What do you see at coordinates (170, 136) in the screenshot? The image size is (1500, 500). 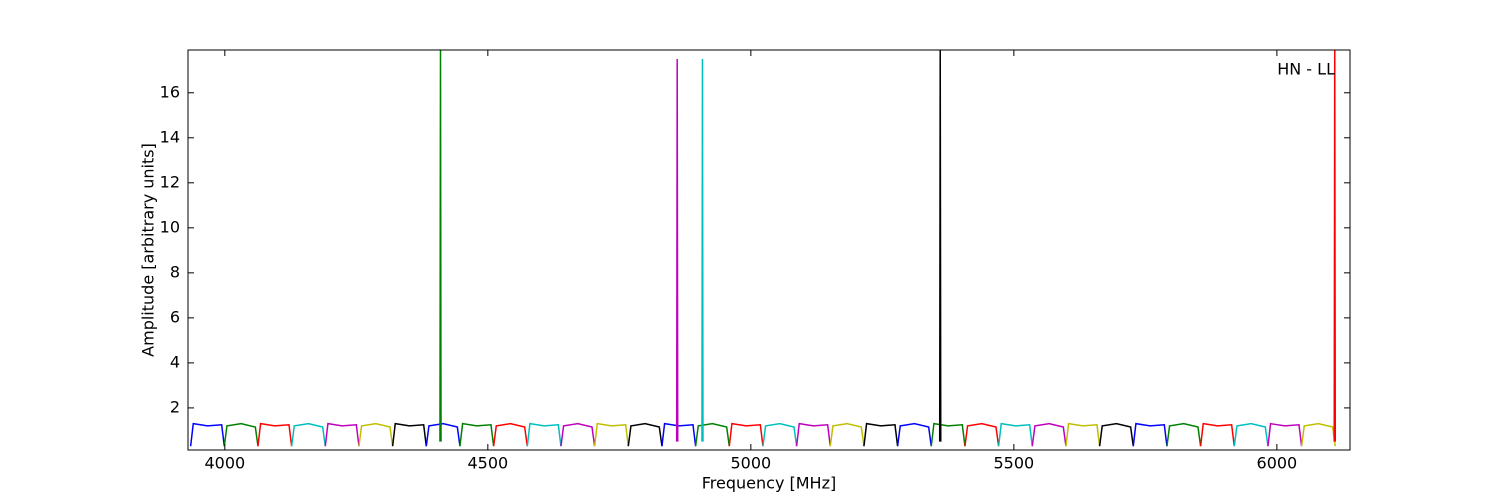 I see `y-tick-label: 14` at bounding box center [170, 136].